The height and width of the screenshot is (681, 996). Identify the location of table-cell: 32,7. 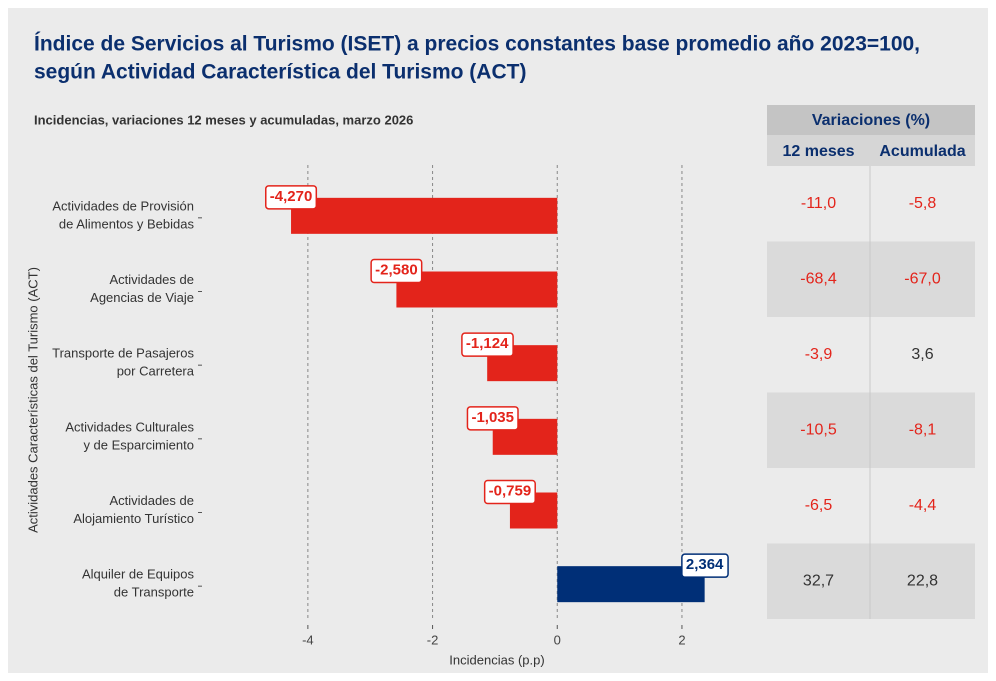
(818, 580).